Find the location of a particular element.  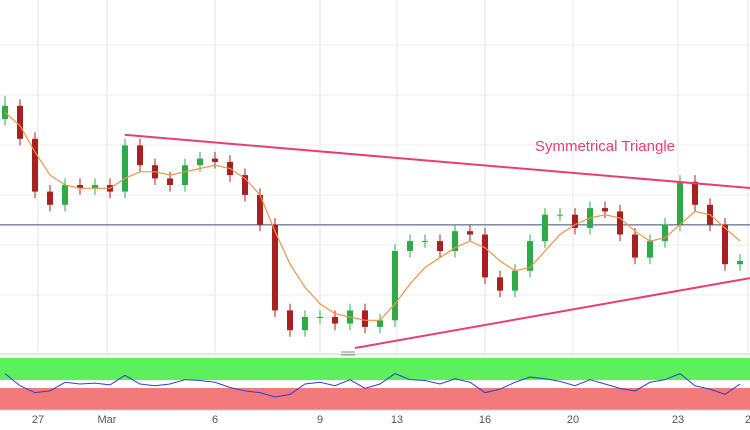

x-tick-label: 20 is located at coordinates (573, 420).